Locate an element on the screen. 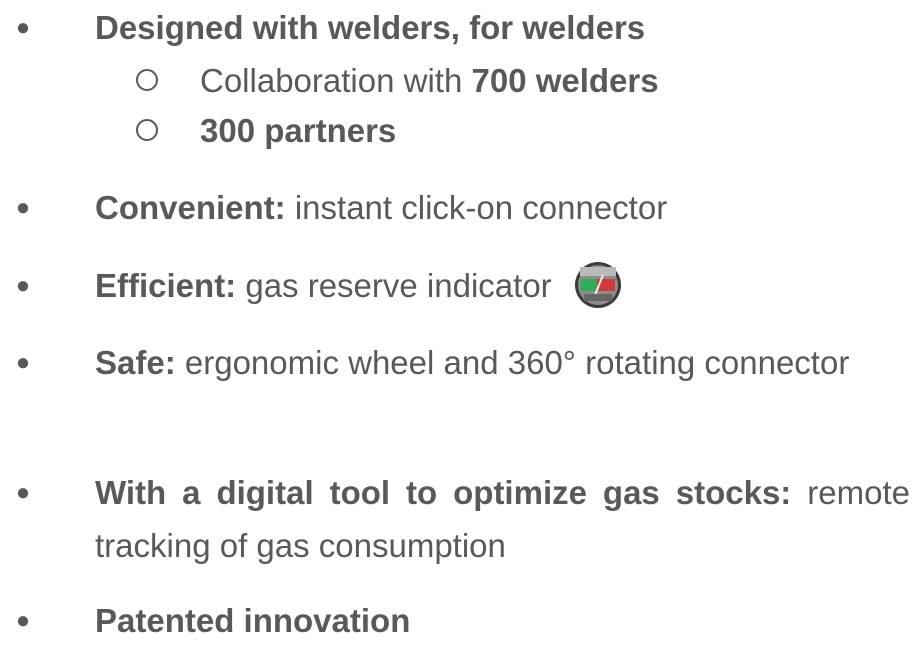 Image resolution: width=918 pixels, height=647 pixels. subitem-bold: 700 welders is located at coordinates (565, 80).